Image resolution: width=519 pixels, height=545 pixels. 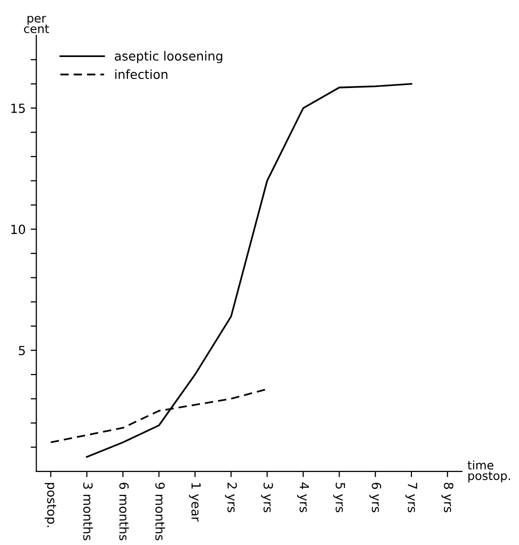 What do you see at coordinates (160, 511) in the screenshot?
I see `x-tick-label: 9 months` at bounding box center [160, 511].